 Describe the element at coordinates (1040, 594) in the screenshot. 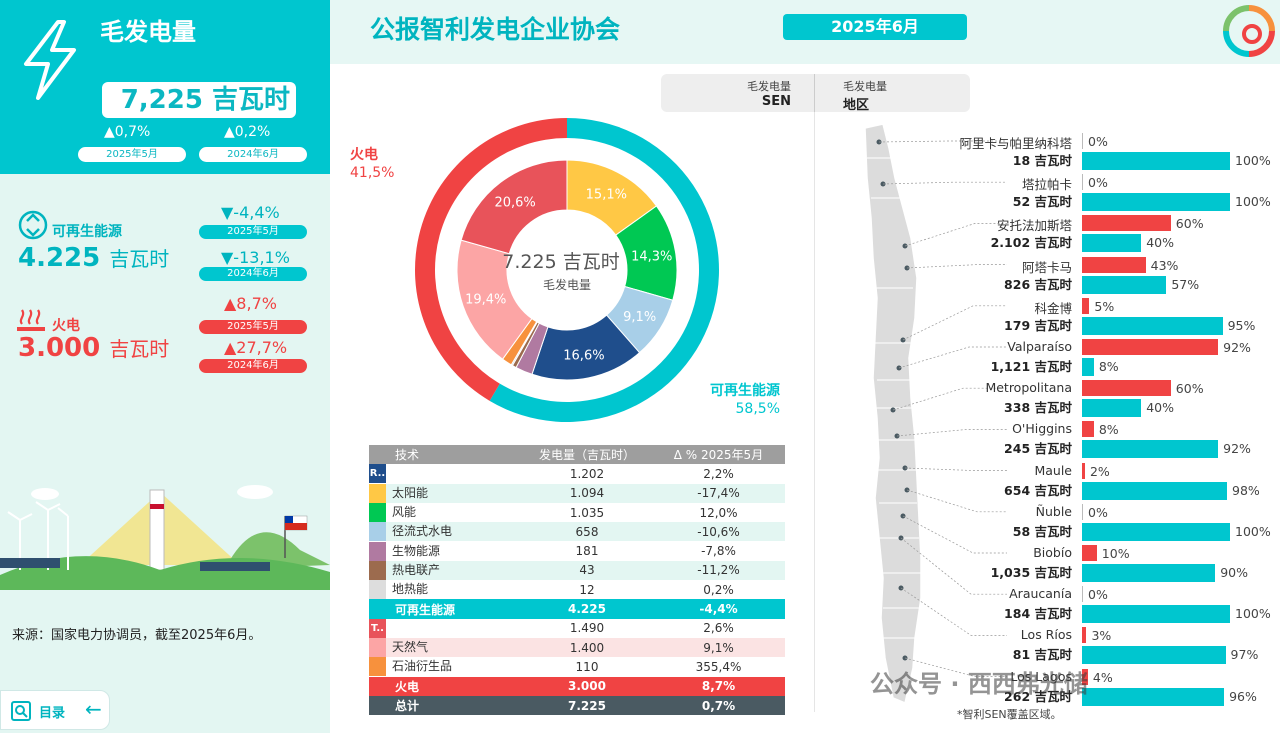

I see `region-name: Araucanía` at that location.